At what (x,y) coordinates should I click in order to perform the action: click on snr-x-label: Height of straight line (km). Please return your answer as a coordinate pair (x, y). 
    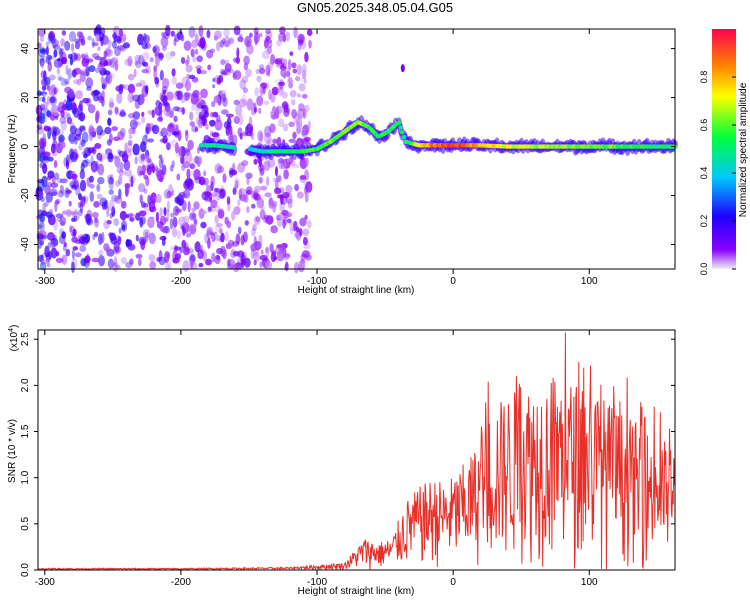
    Looking at the image, I should click on (356, 591).